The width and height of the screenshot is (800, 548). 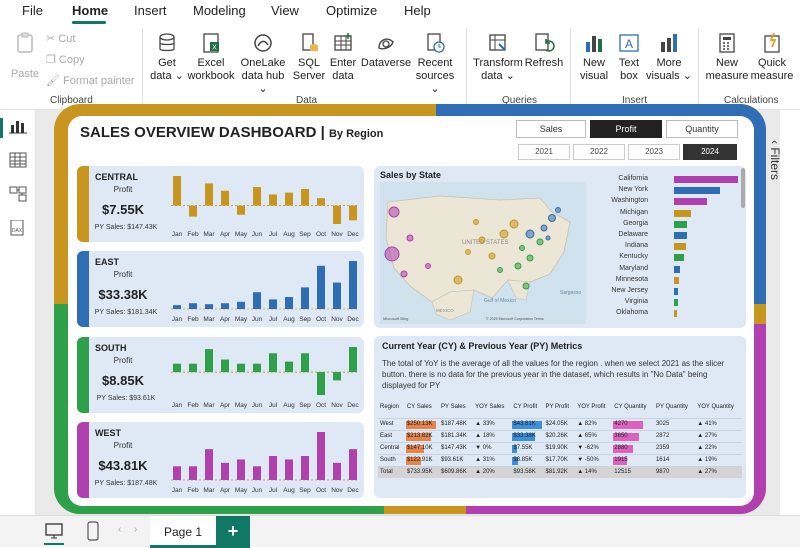 I want to click on add-page-button: +, so click(x=233, y=532).